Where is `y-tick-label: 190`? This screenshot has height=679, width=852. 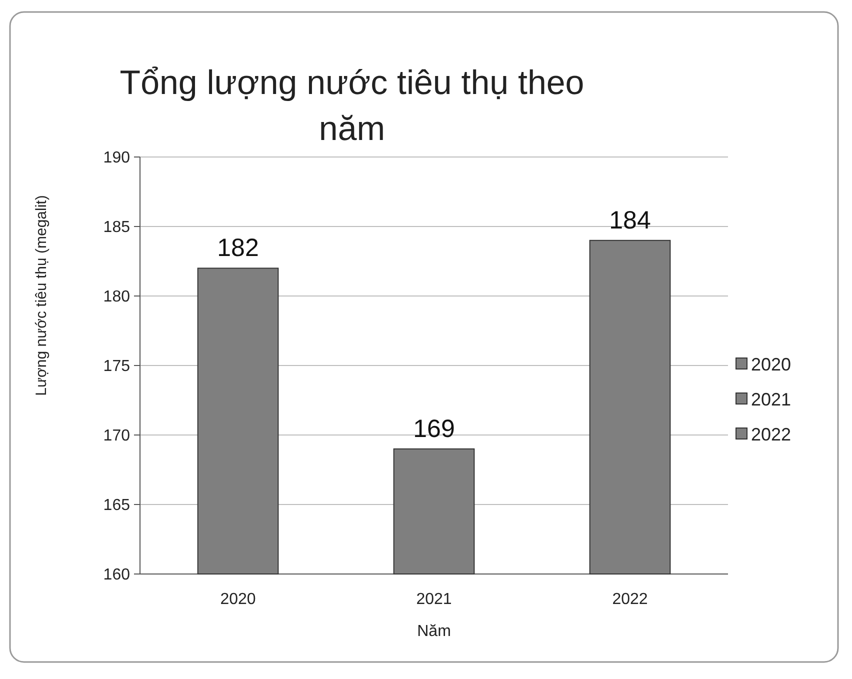
y-tick-label: 190 is located at coordinates (116, 158).